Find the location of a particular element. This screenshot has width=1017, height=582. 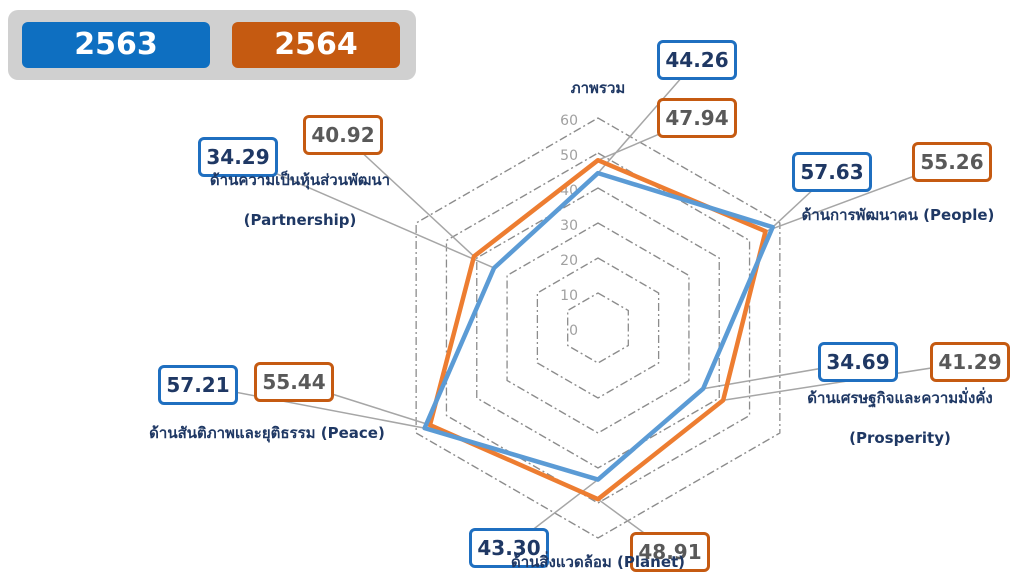

category-label: ด้านการพัฒนาคน (People) is located at coordinates (898, 215).